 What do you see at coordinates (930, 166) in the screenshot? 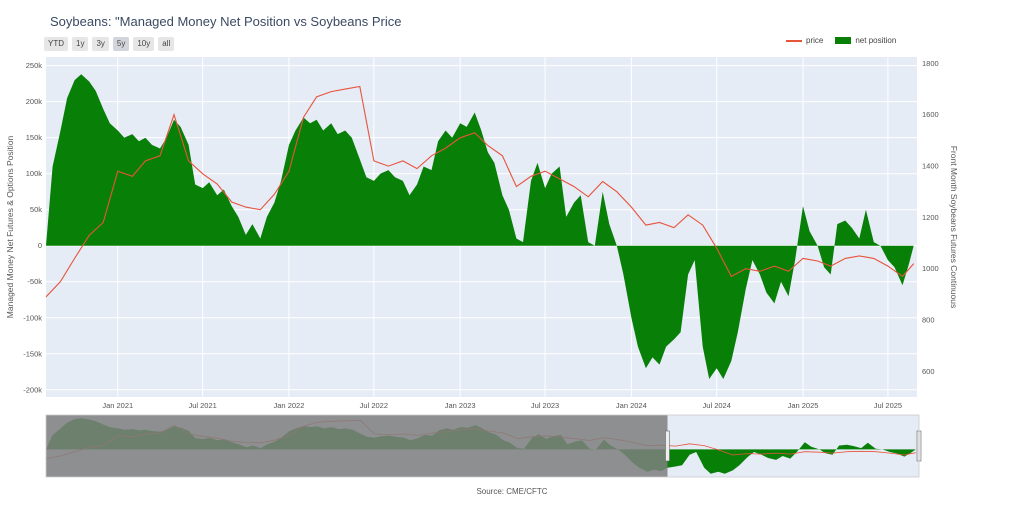
I see `y2-tick-label: 1400` at bounding box center [930, 166].